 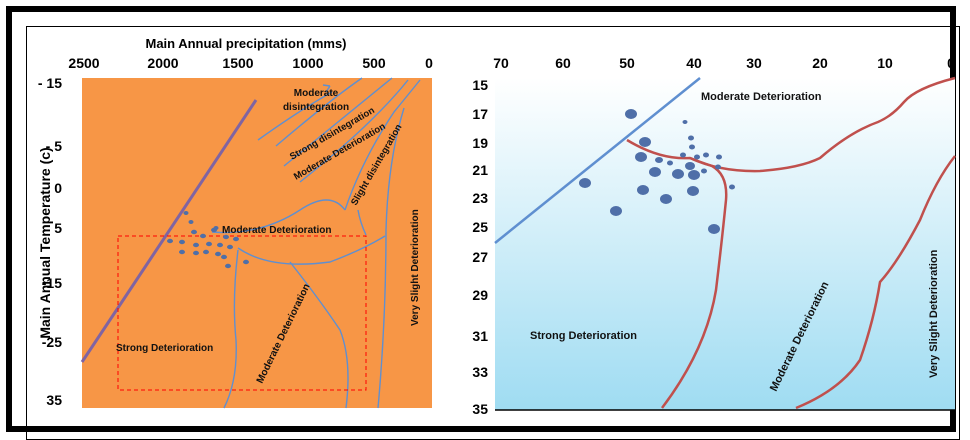 I want to click on right-y-tick-35: 35, so click(x=480, y=409).